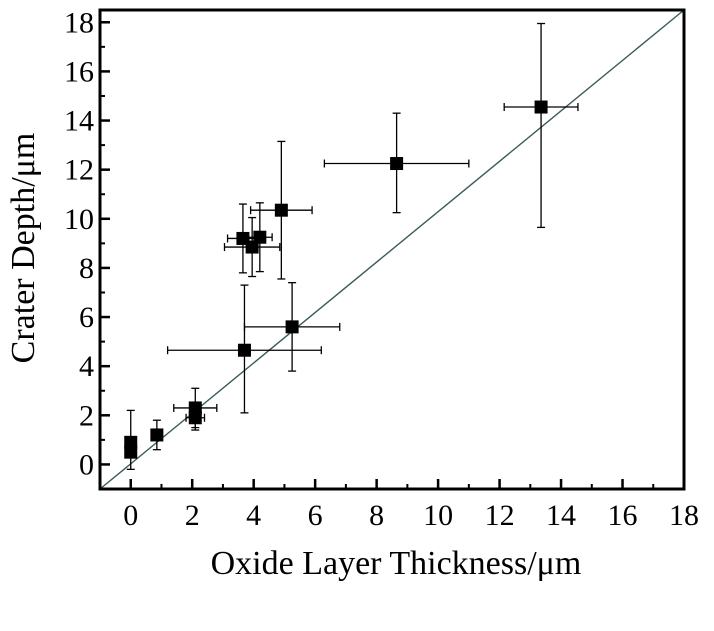 The height and width of the screenshot is (631, 714). What do you see at coordinates (87, 248) in the screenshot?
I see `y-axis-ticks: 0 2 4 6 8 10 12 14 16 18` at bounding box center [87, 248].